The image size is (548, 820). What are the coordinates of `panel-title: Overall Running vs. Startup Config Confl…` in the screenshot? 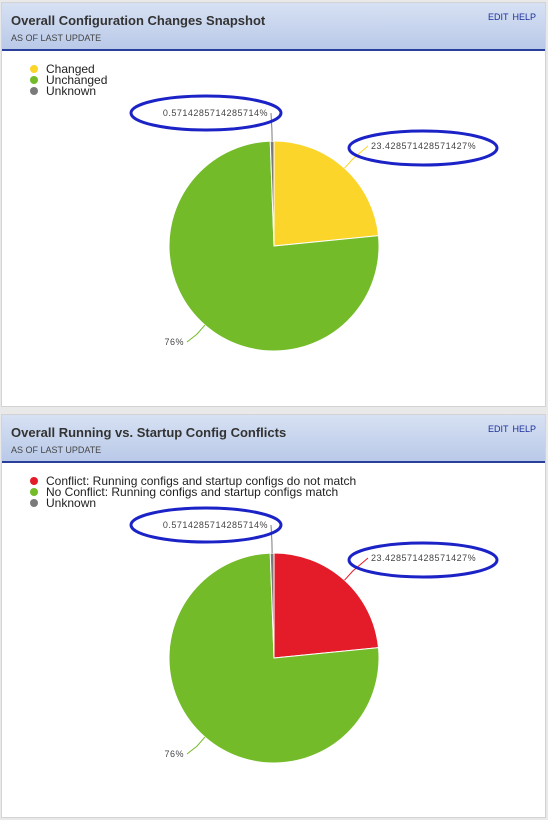 It's located at (149, 432).